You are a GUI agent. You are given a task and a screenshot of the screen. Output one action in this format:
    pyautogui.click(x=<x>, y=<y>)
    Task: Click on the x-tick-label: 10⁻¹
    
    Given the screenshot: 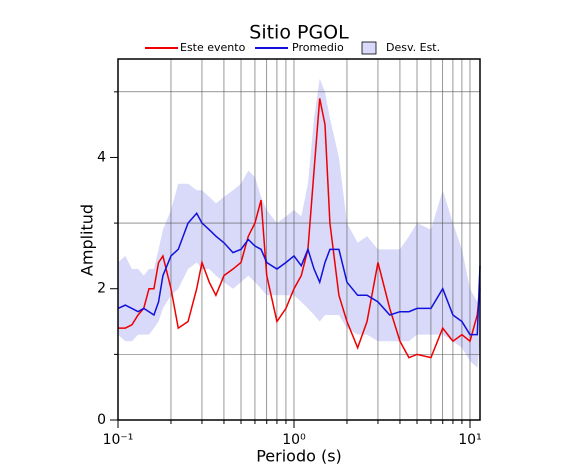 What is the action you would take?
    pyautogui.click(x=118, y=440)
    